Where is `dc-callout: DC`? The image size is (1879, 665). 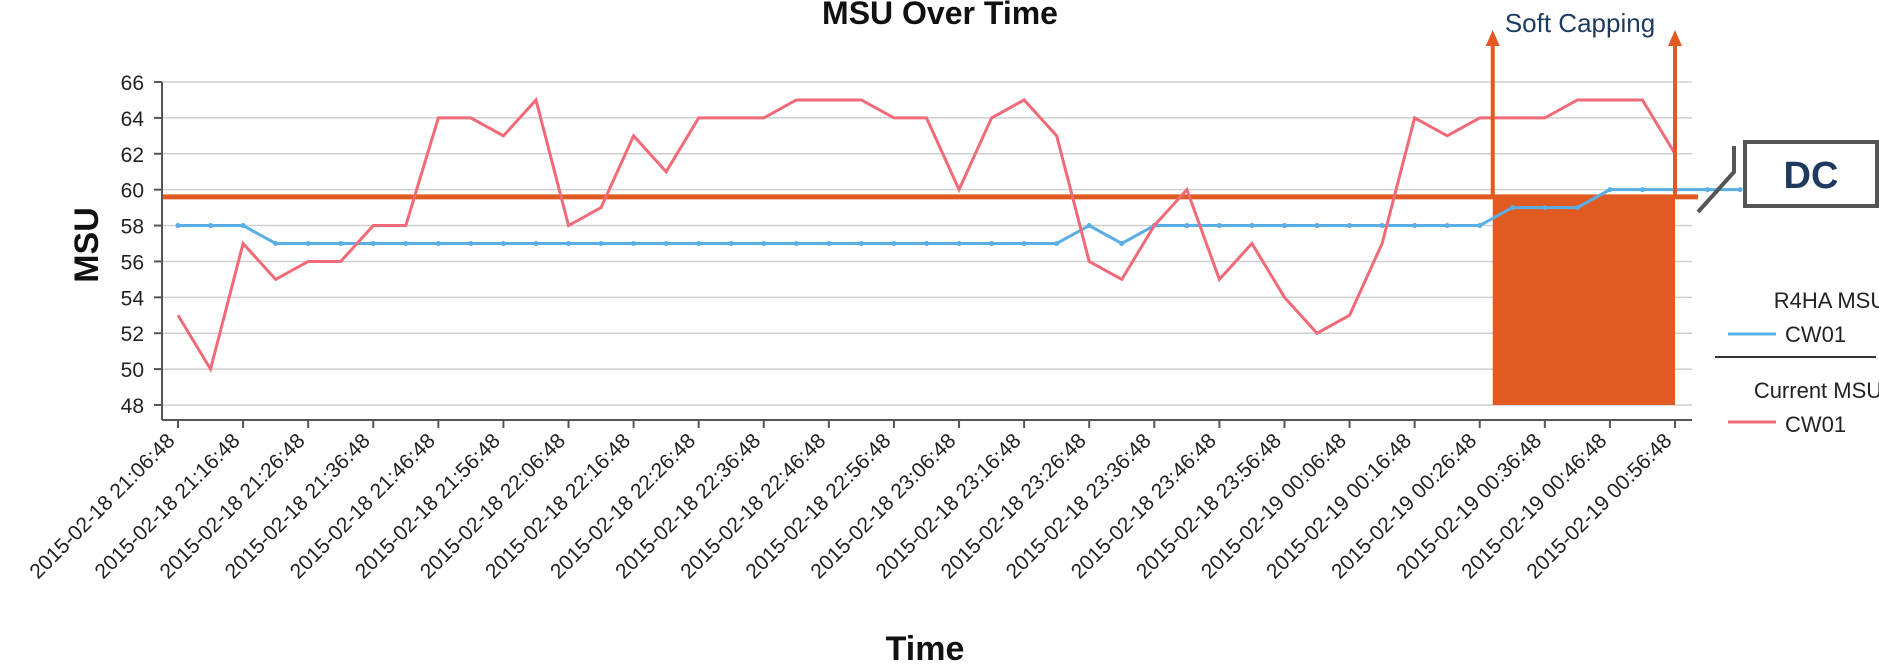 dc-callout: DC is located at coordinates (1787, 177).